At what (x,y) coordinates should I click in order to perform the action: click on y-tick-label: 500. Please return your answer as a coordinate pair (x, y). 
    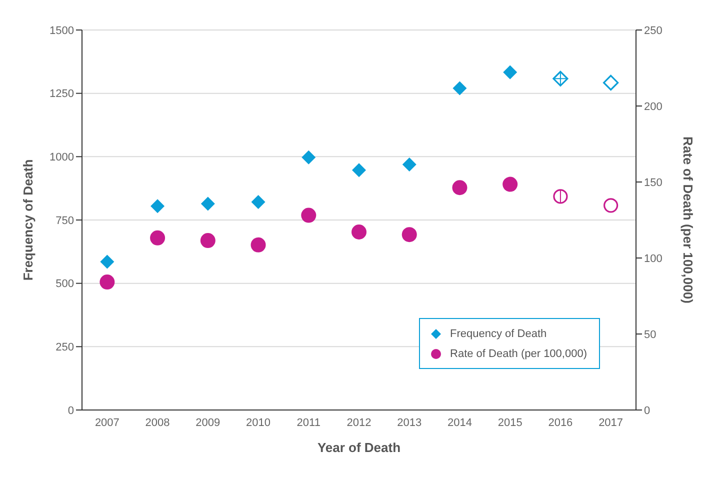
    Looking at the image, I should click on (65, 284).